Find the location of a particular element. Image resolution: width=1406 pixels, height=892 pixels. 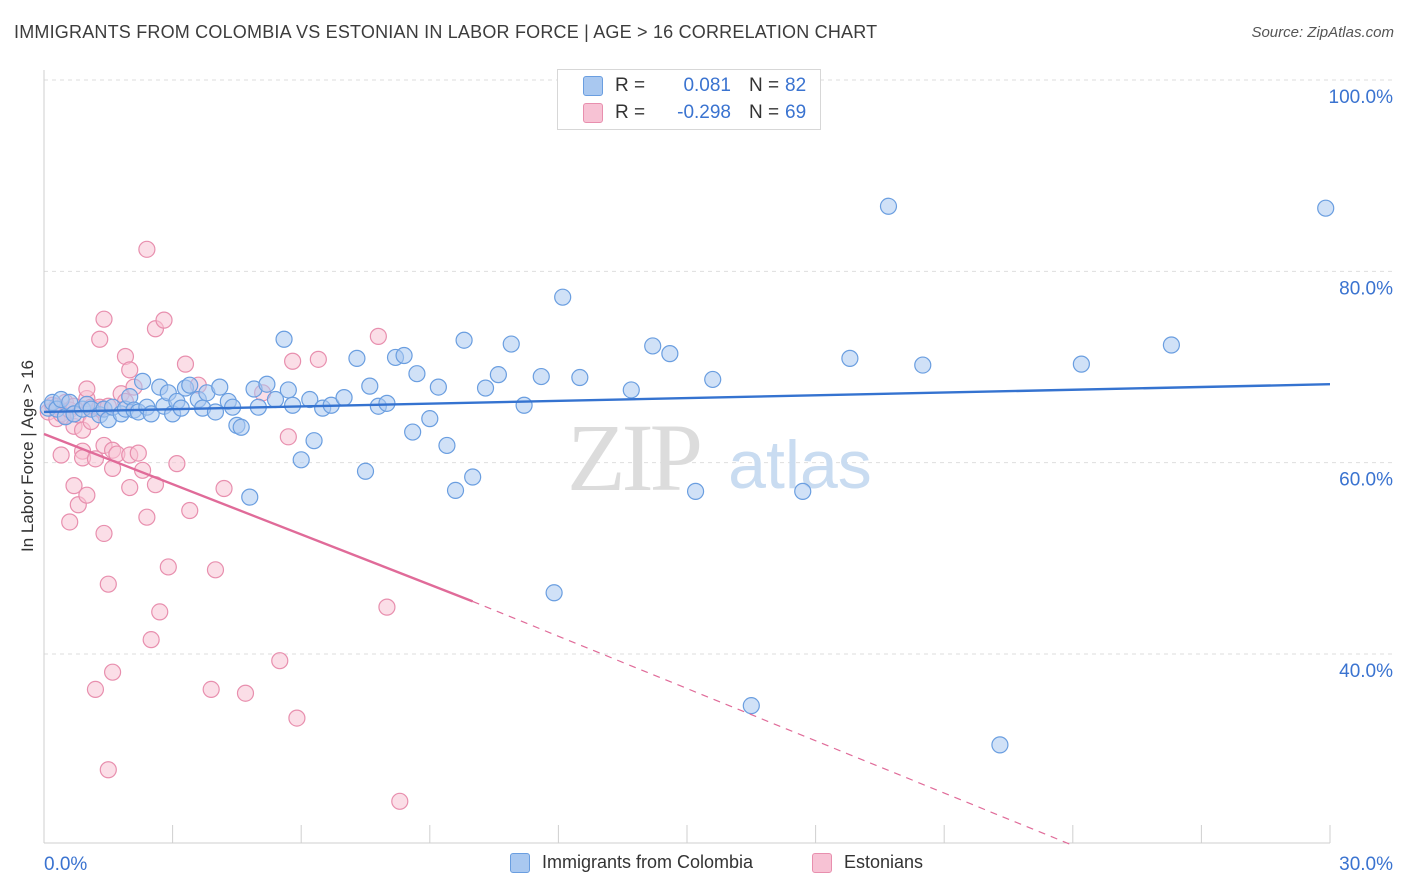

watermark-zip: ZIP is located at coordinates (633, 457).